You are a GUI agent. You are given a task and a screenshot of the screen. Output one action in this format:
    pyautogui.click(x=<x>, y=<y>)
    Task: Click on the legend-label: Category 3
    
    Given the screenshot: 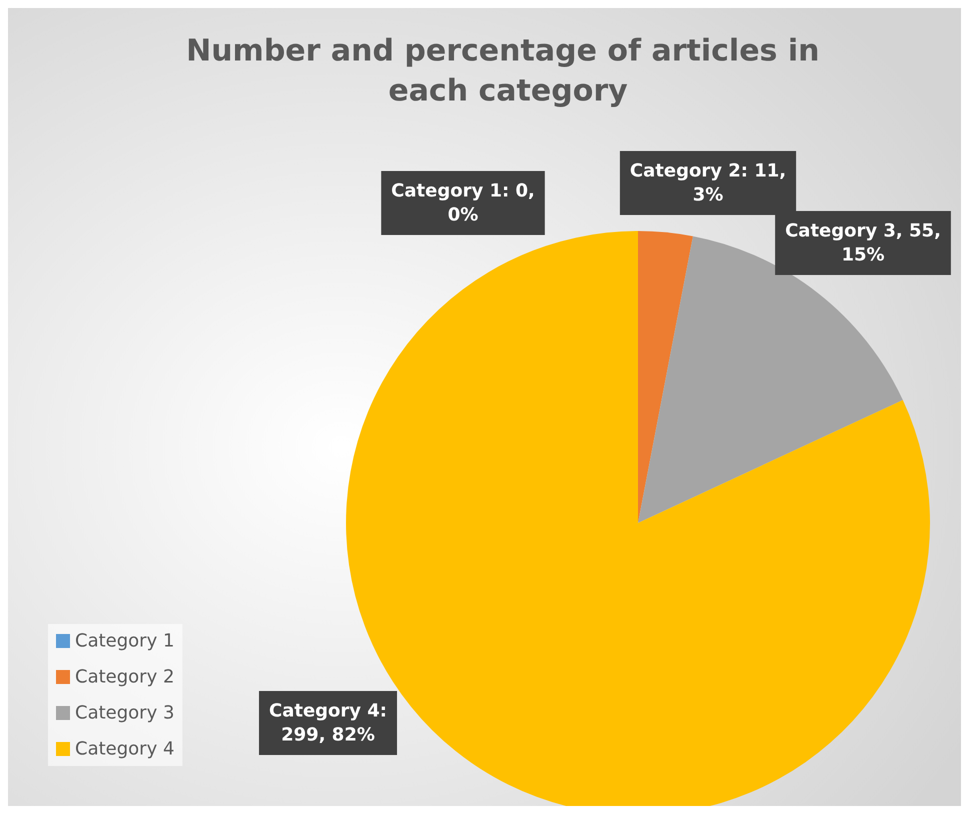 What is the action you would take?
    pyautogui.click(x=124, y=713)
    